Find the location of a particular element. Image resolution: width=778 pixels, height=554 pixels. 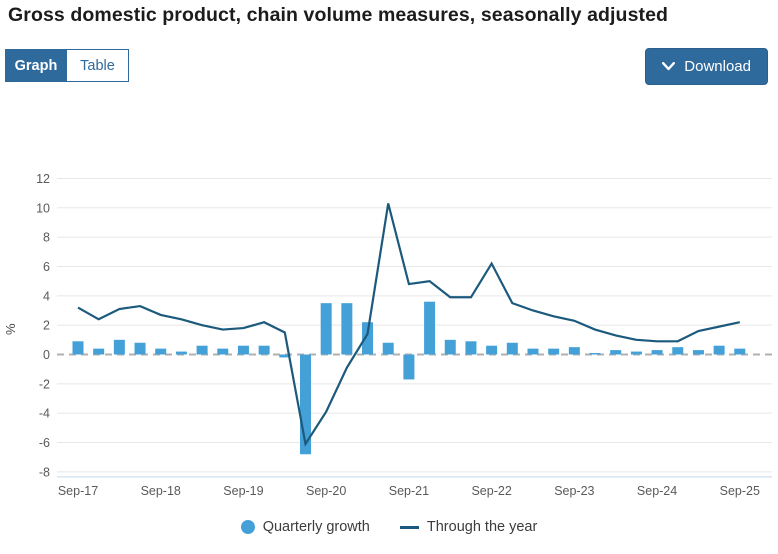

x-tick-label: Sep-20 is located at coordinates (326, 491).